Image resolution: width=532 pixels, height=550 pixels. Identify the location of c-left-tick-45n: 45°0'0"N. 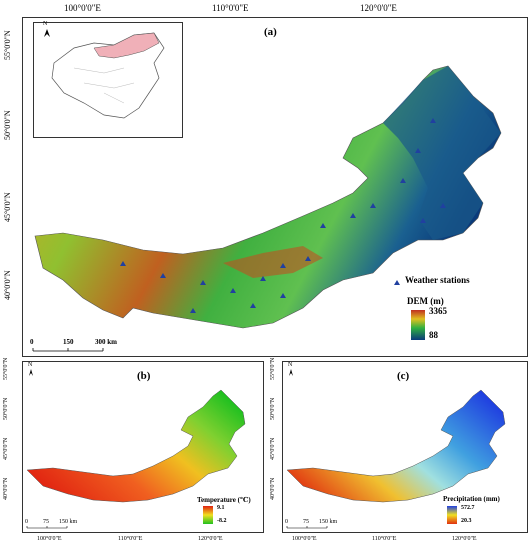
(273, 448).